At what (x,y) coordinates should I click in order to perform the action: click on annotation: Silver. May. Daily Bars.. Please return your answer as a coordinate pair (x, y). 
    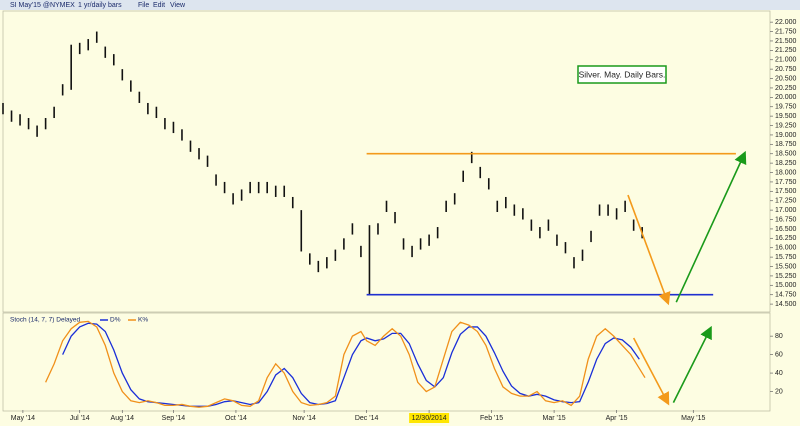
    Looking at the image, I should click on (622, 74).